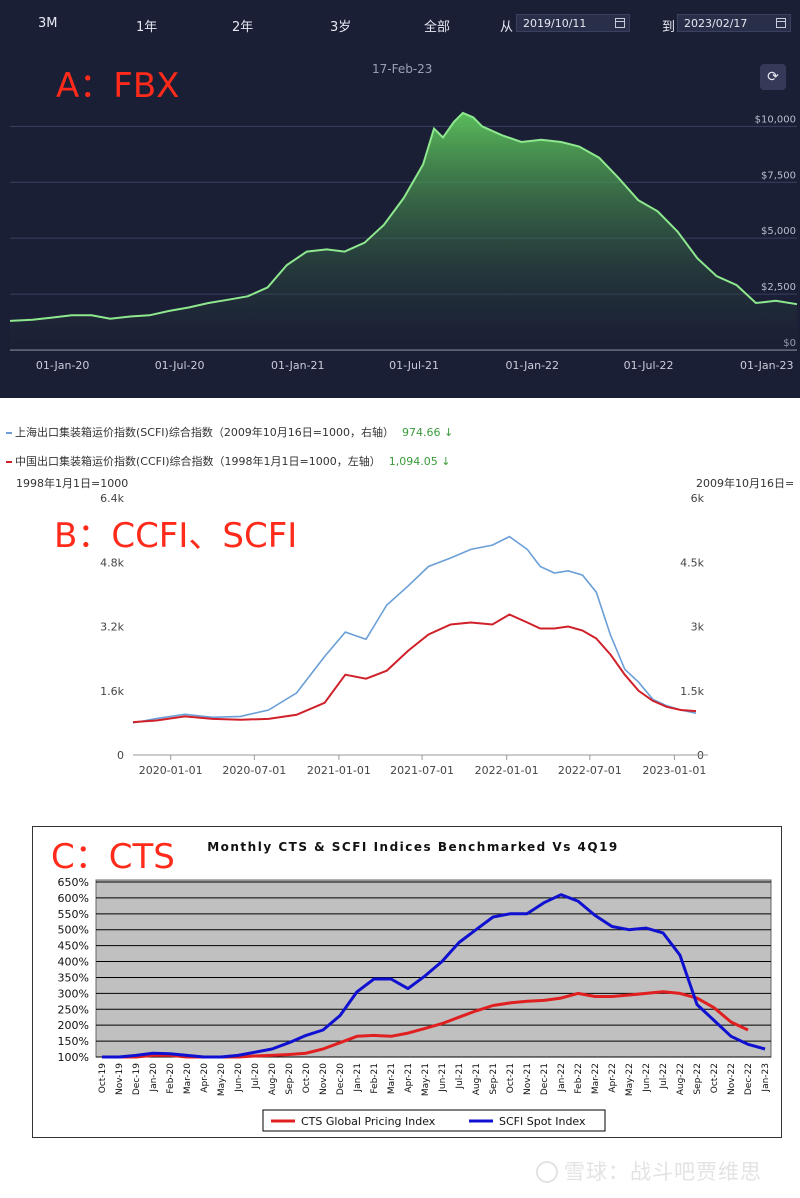 Image resolution: width=800 pixels, height=1198 pixels. What do you see at coordinates (630, 1079) in the screenshot?
I see `x-tick-label: May-22` at bounding box center [630, 1079].